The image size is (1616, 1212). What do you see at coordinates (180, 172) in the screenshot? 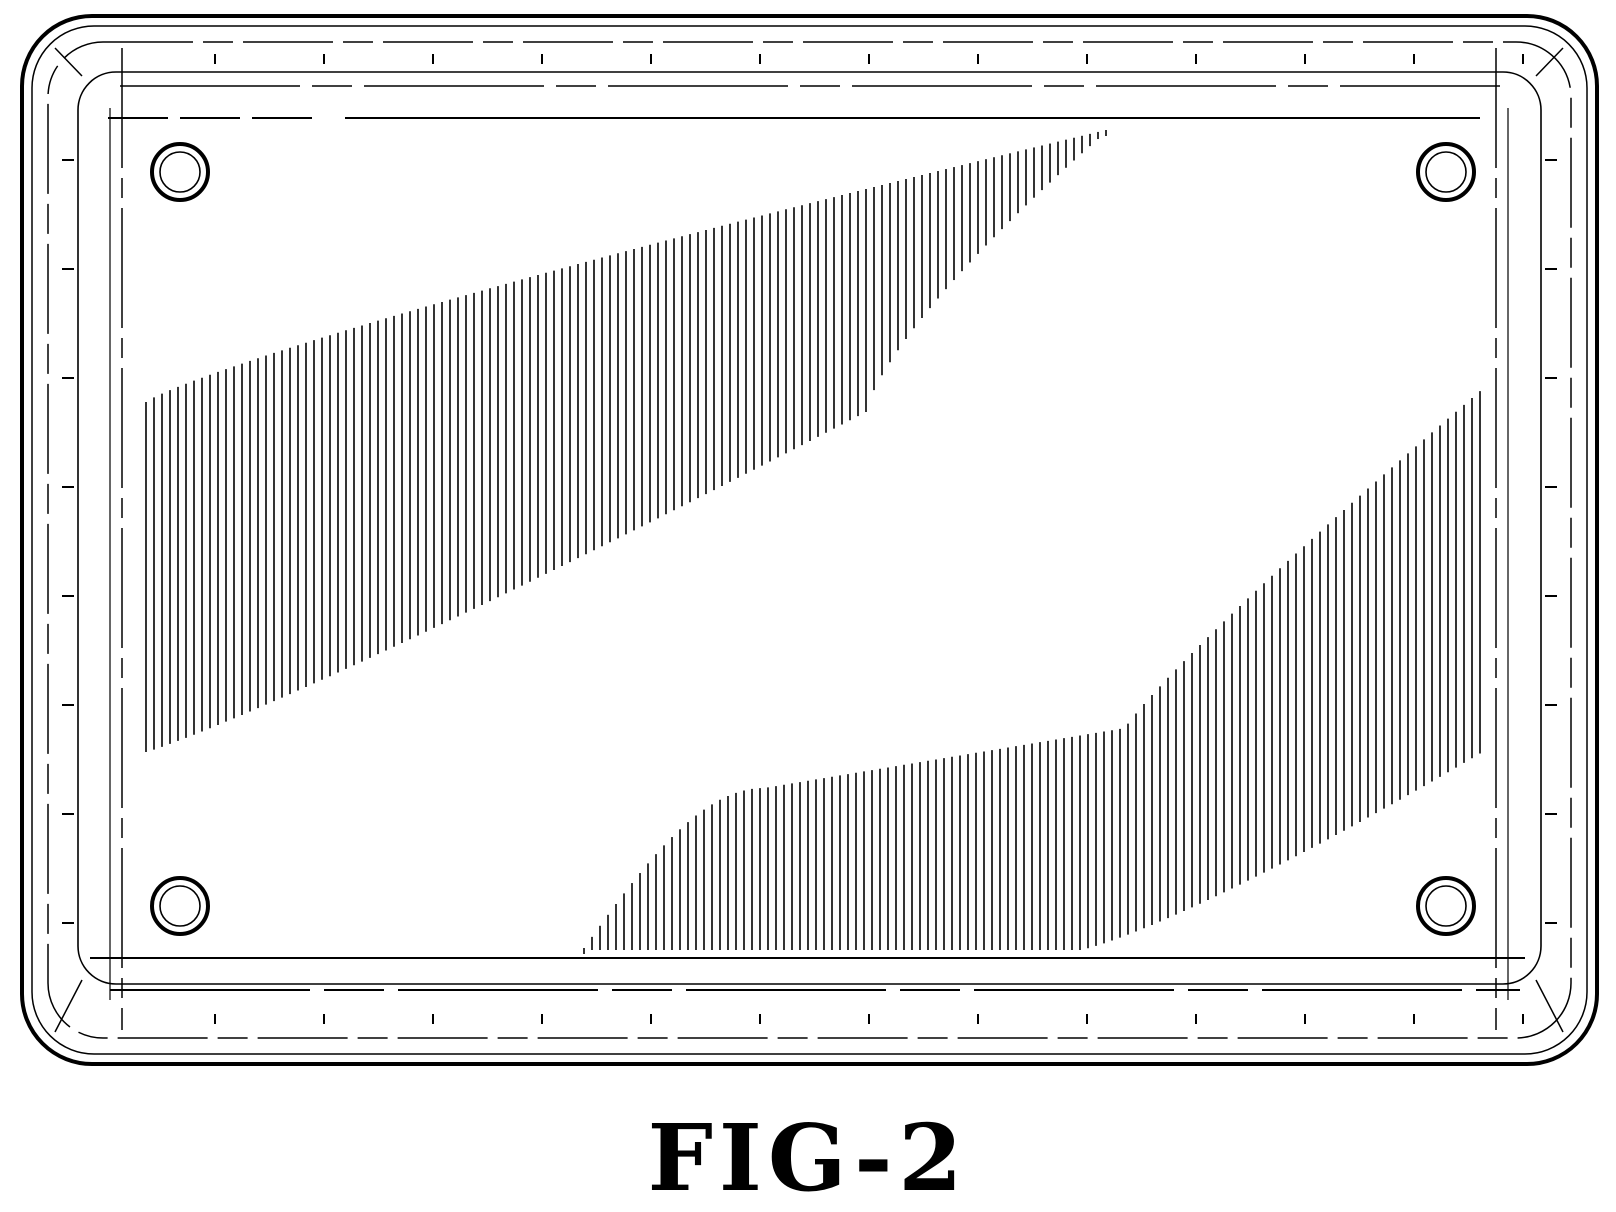
I see `mounting-hole-top-left` at bounding box center [180, 172].